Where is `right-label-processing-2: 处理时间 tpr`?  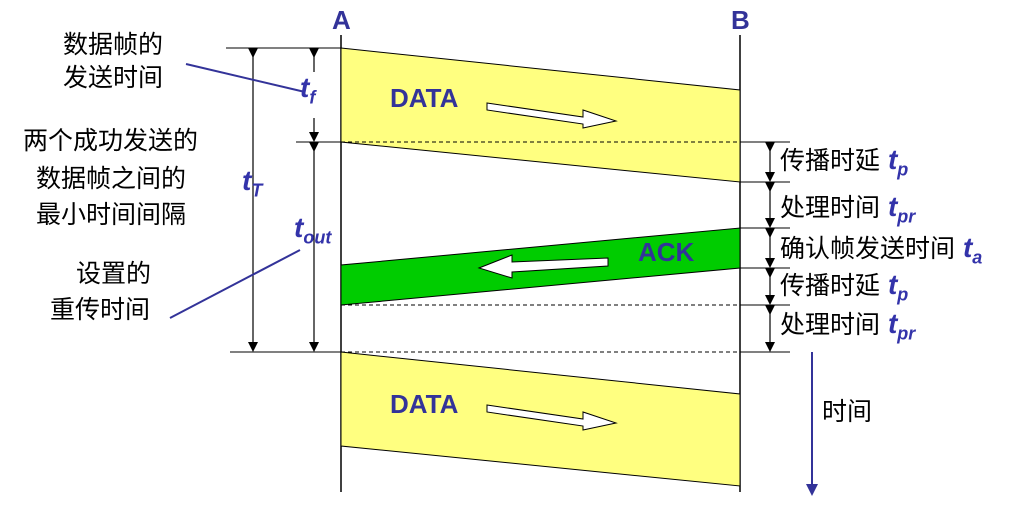
right-label-processing-2: 处理时间 tpr is located at coordinates (848, 326).